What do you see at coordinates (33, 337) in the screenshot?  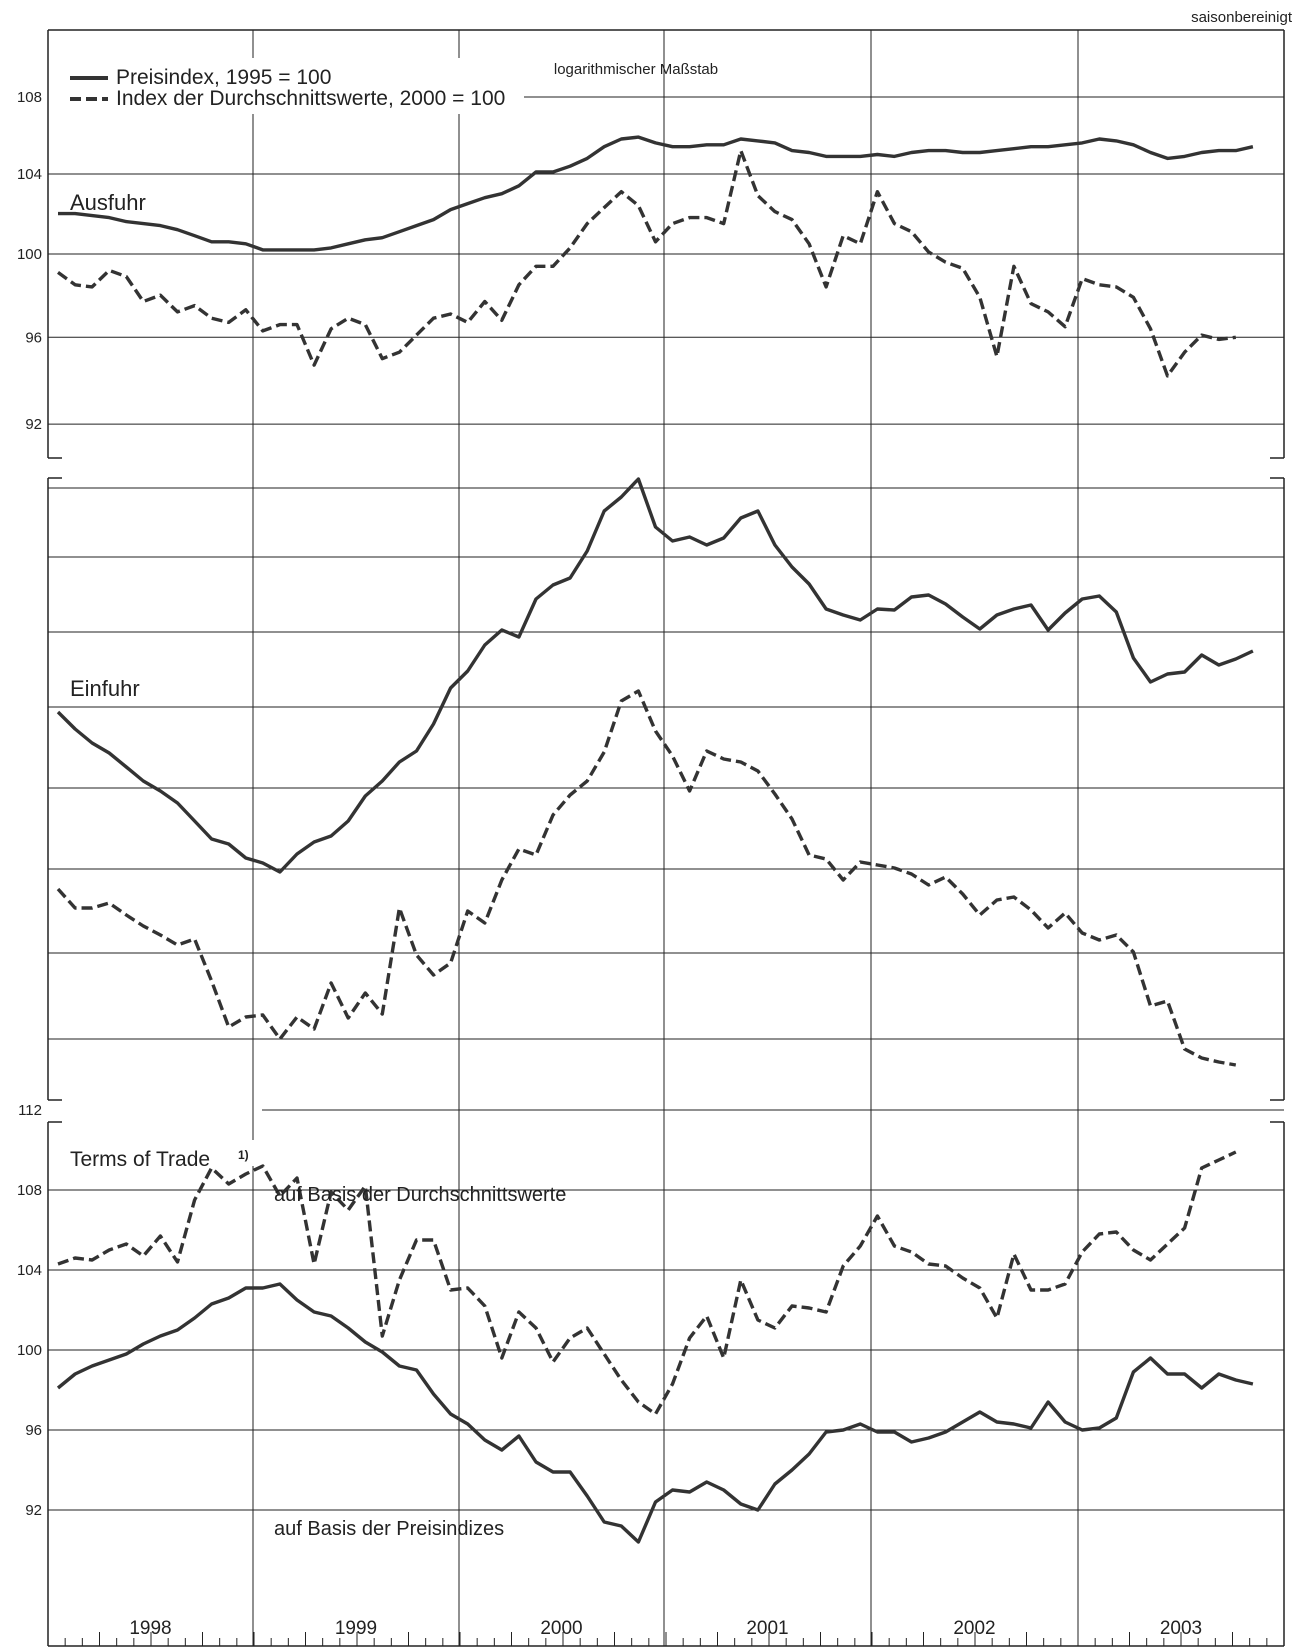 I see `ytick-ausfuhr-96: 96` at bounding box center [33, 337].